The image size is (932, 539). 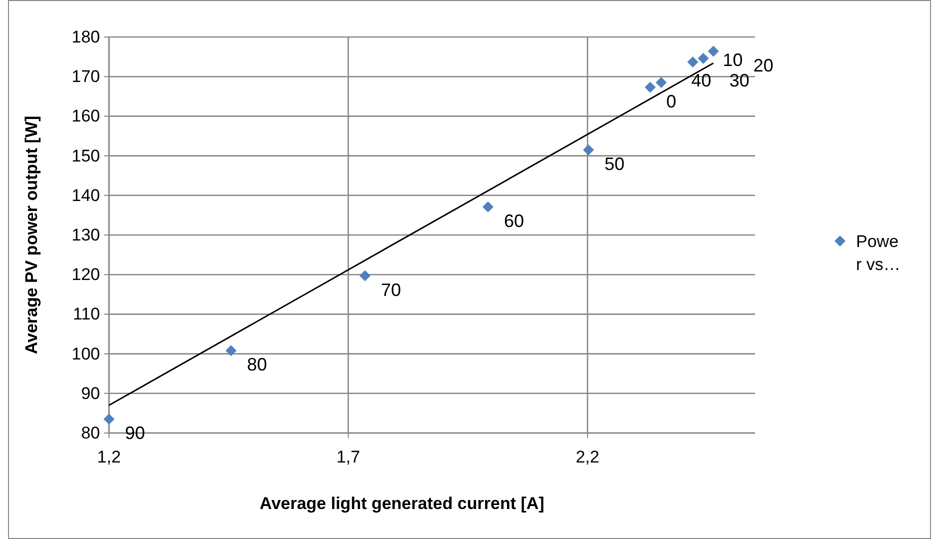 What do you see at coordinates (86, 195) in the screenshot?
I see `y-tick-label: 140` at bounding box center [86, 195].